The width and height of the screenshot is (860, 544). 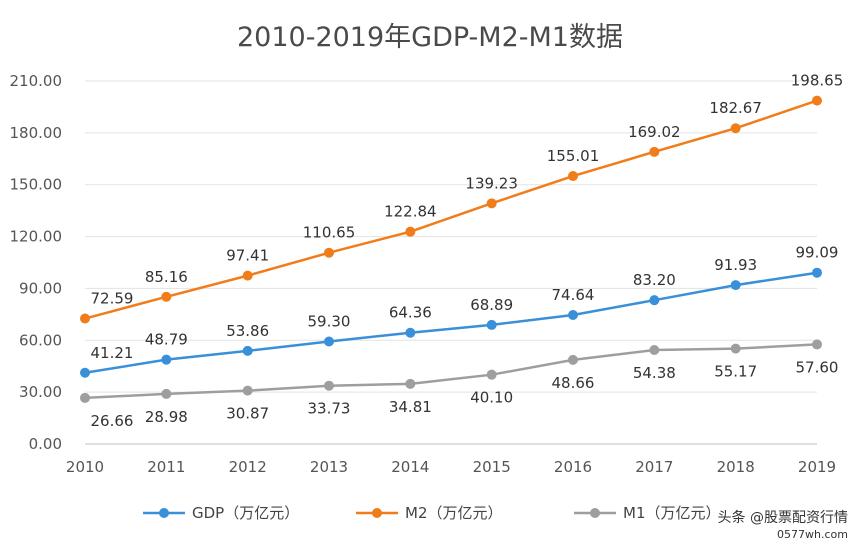 What do you see at coordinates (735, 372) in the screenshot?
I see `data-label: 55.17` at bounding box center [735, 372].